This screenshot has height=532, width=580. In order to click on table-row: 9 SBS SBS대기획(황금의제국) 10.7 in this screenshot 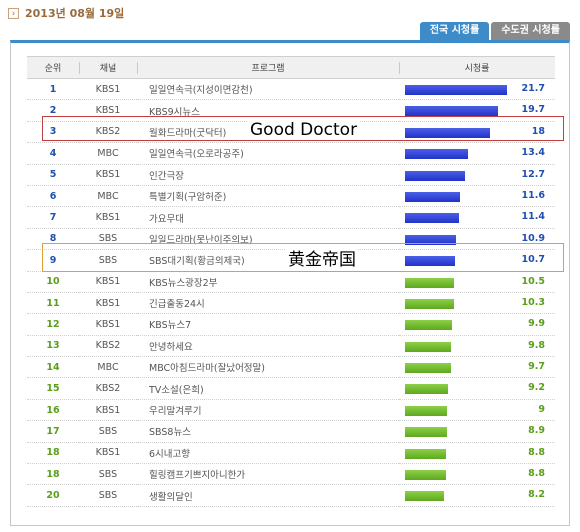, I will do `click(291, 261)`.